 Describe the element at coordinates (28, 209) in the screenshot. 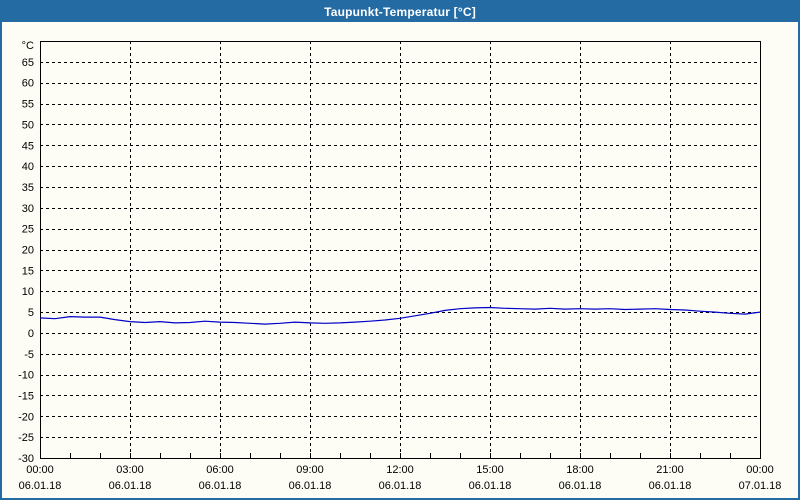

I see `y-tick-label: 30` at that location.